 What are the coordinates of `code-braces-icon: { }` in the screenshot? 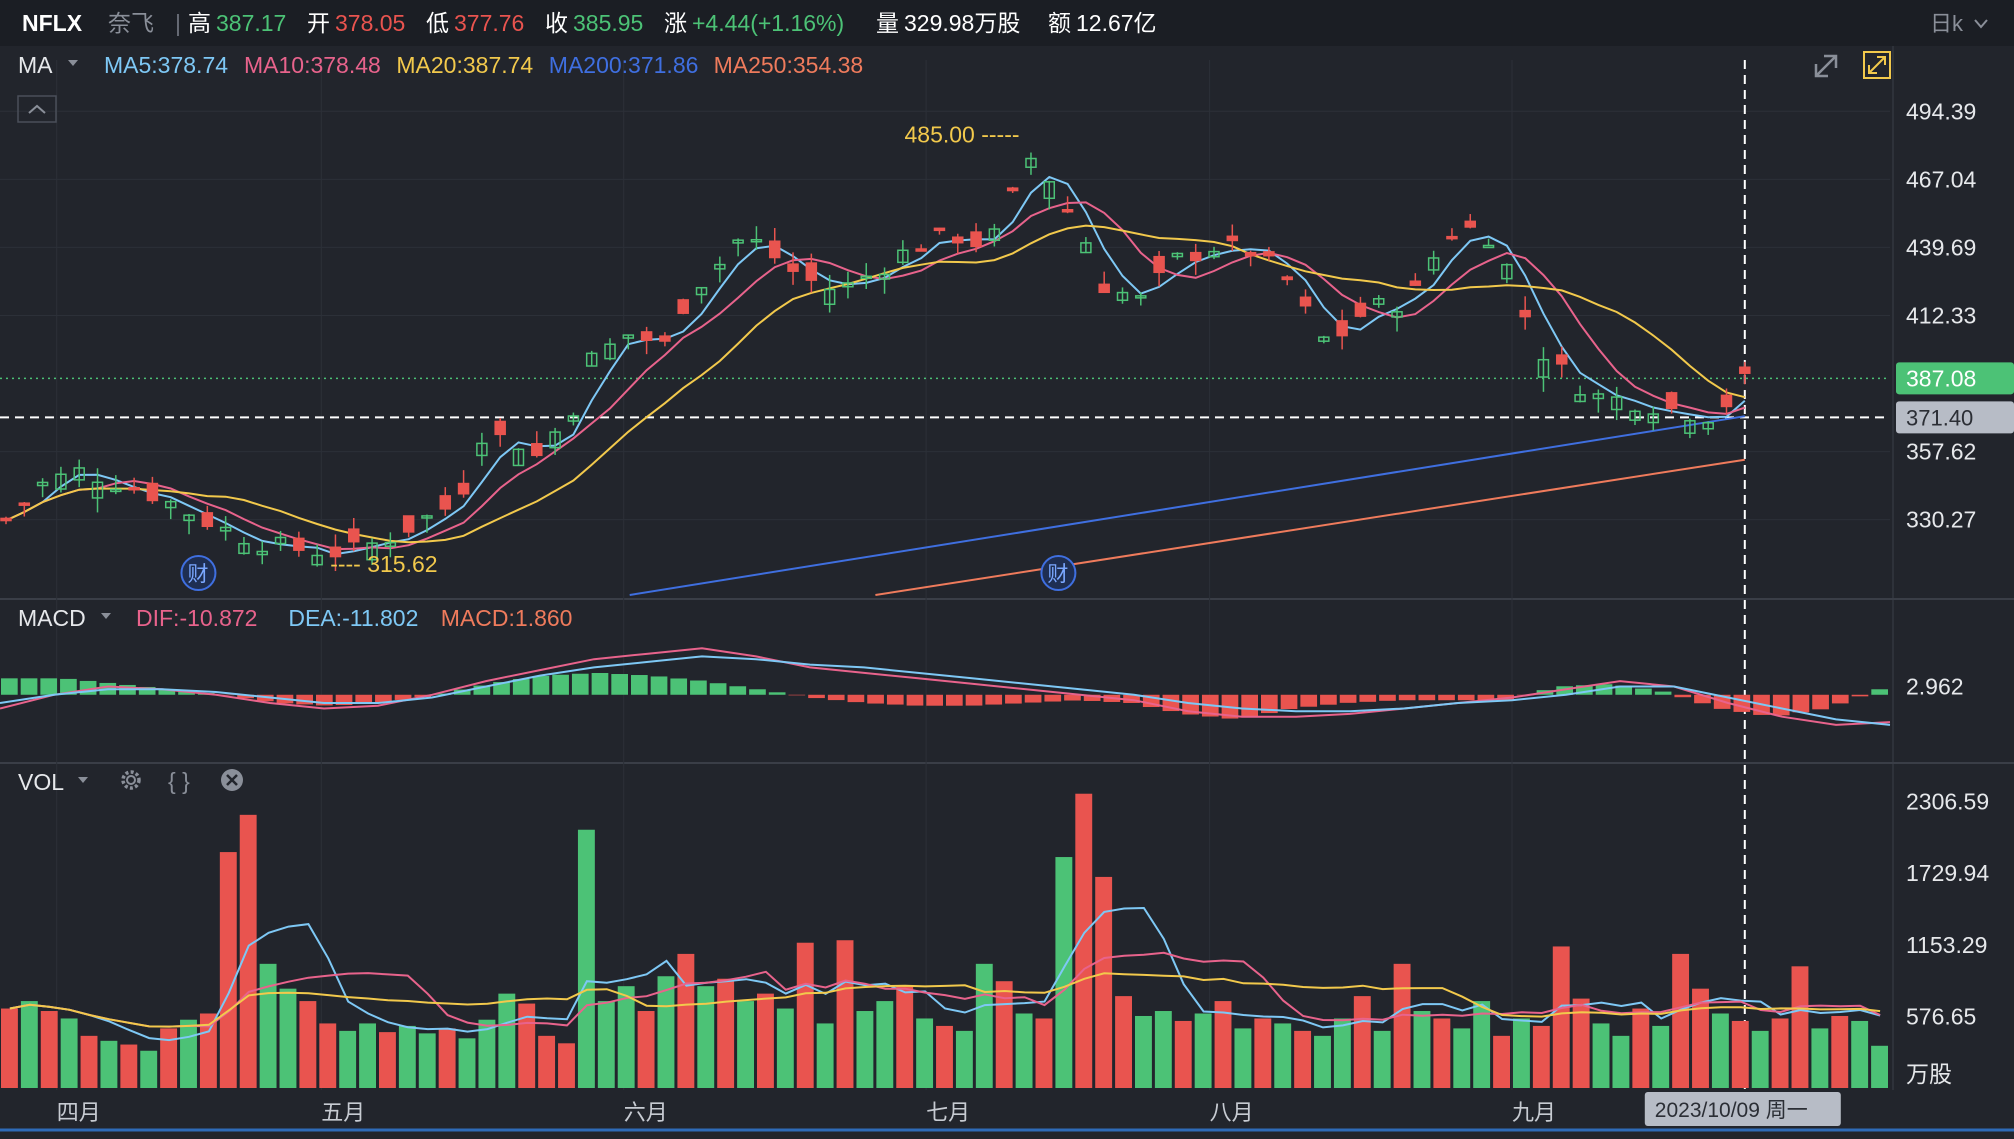 It's located at (179, 781).